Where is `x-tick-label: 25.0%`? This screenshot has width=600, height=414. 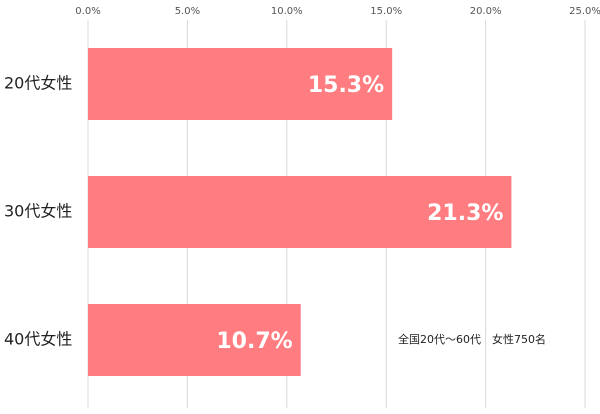
x-tick-label: 25.0% is located at coordinates (584, 11).